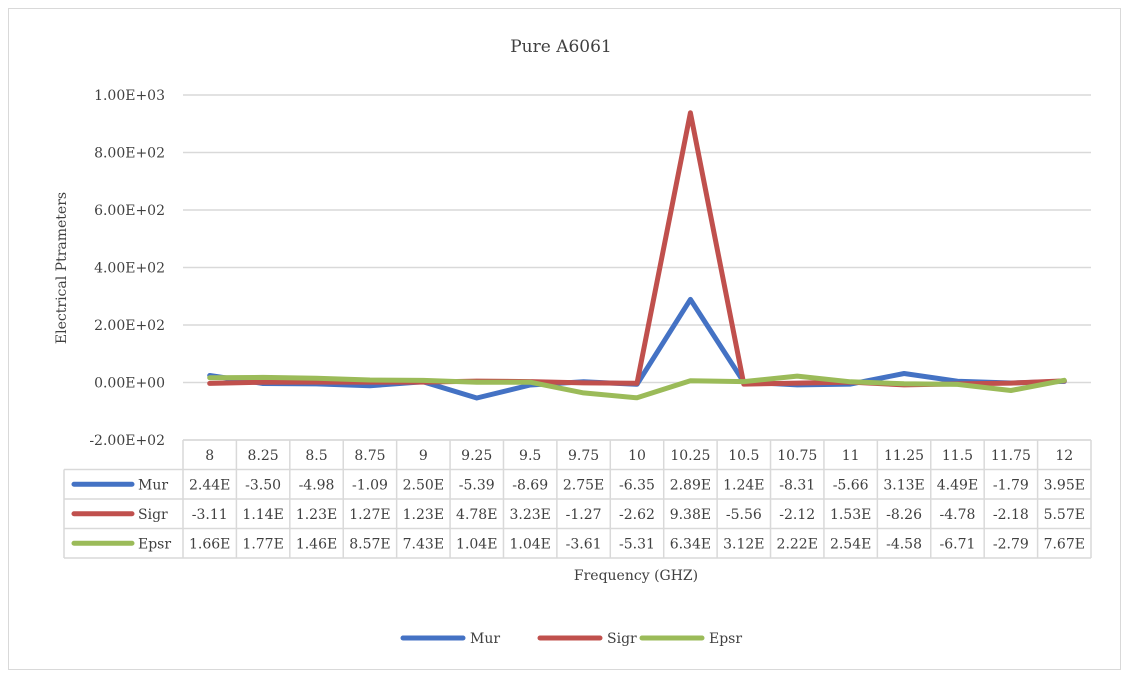  I want to click on x-tick-label: 8.5, so click(316, 456).